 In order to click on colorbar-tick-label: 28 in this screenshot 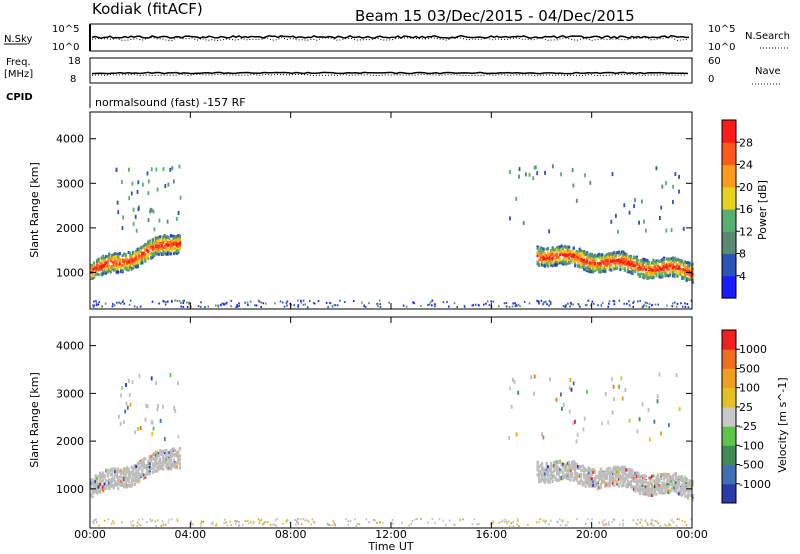, I will do `click(746, 142)`.